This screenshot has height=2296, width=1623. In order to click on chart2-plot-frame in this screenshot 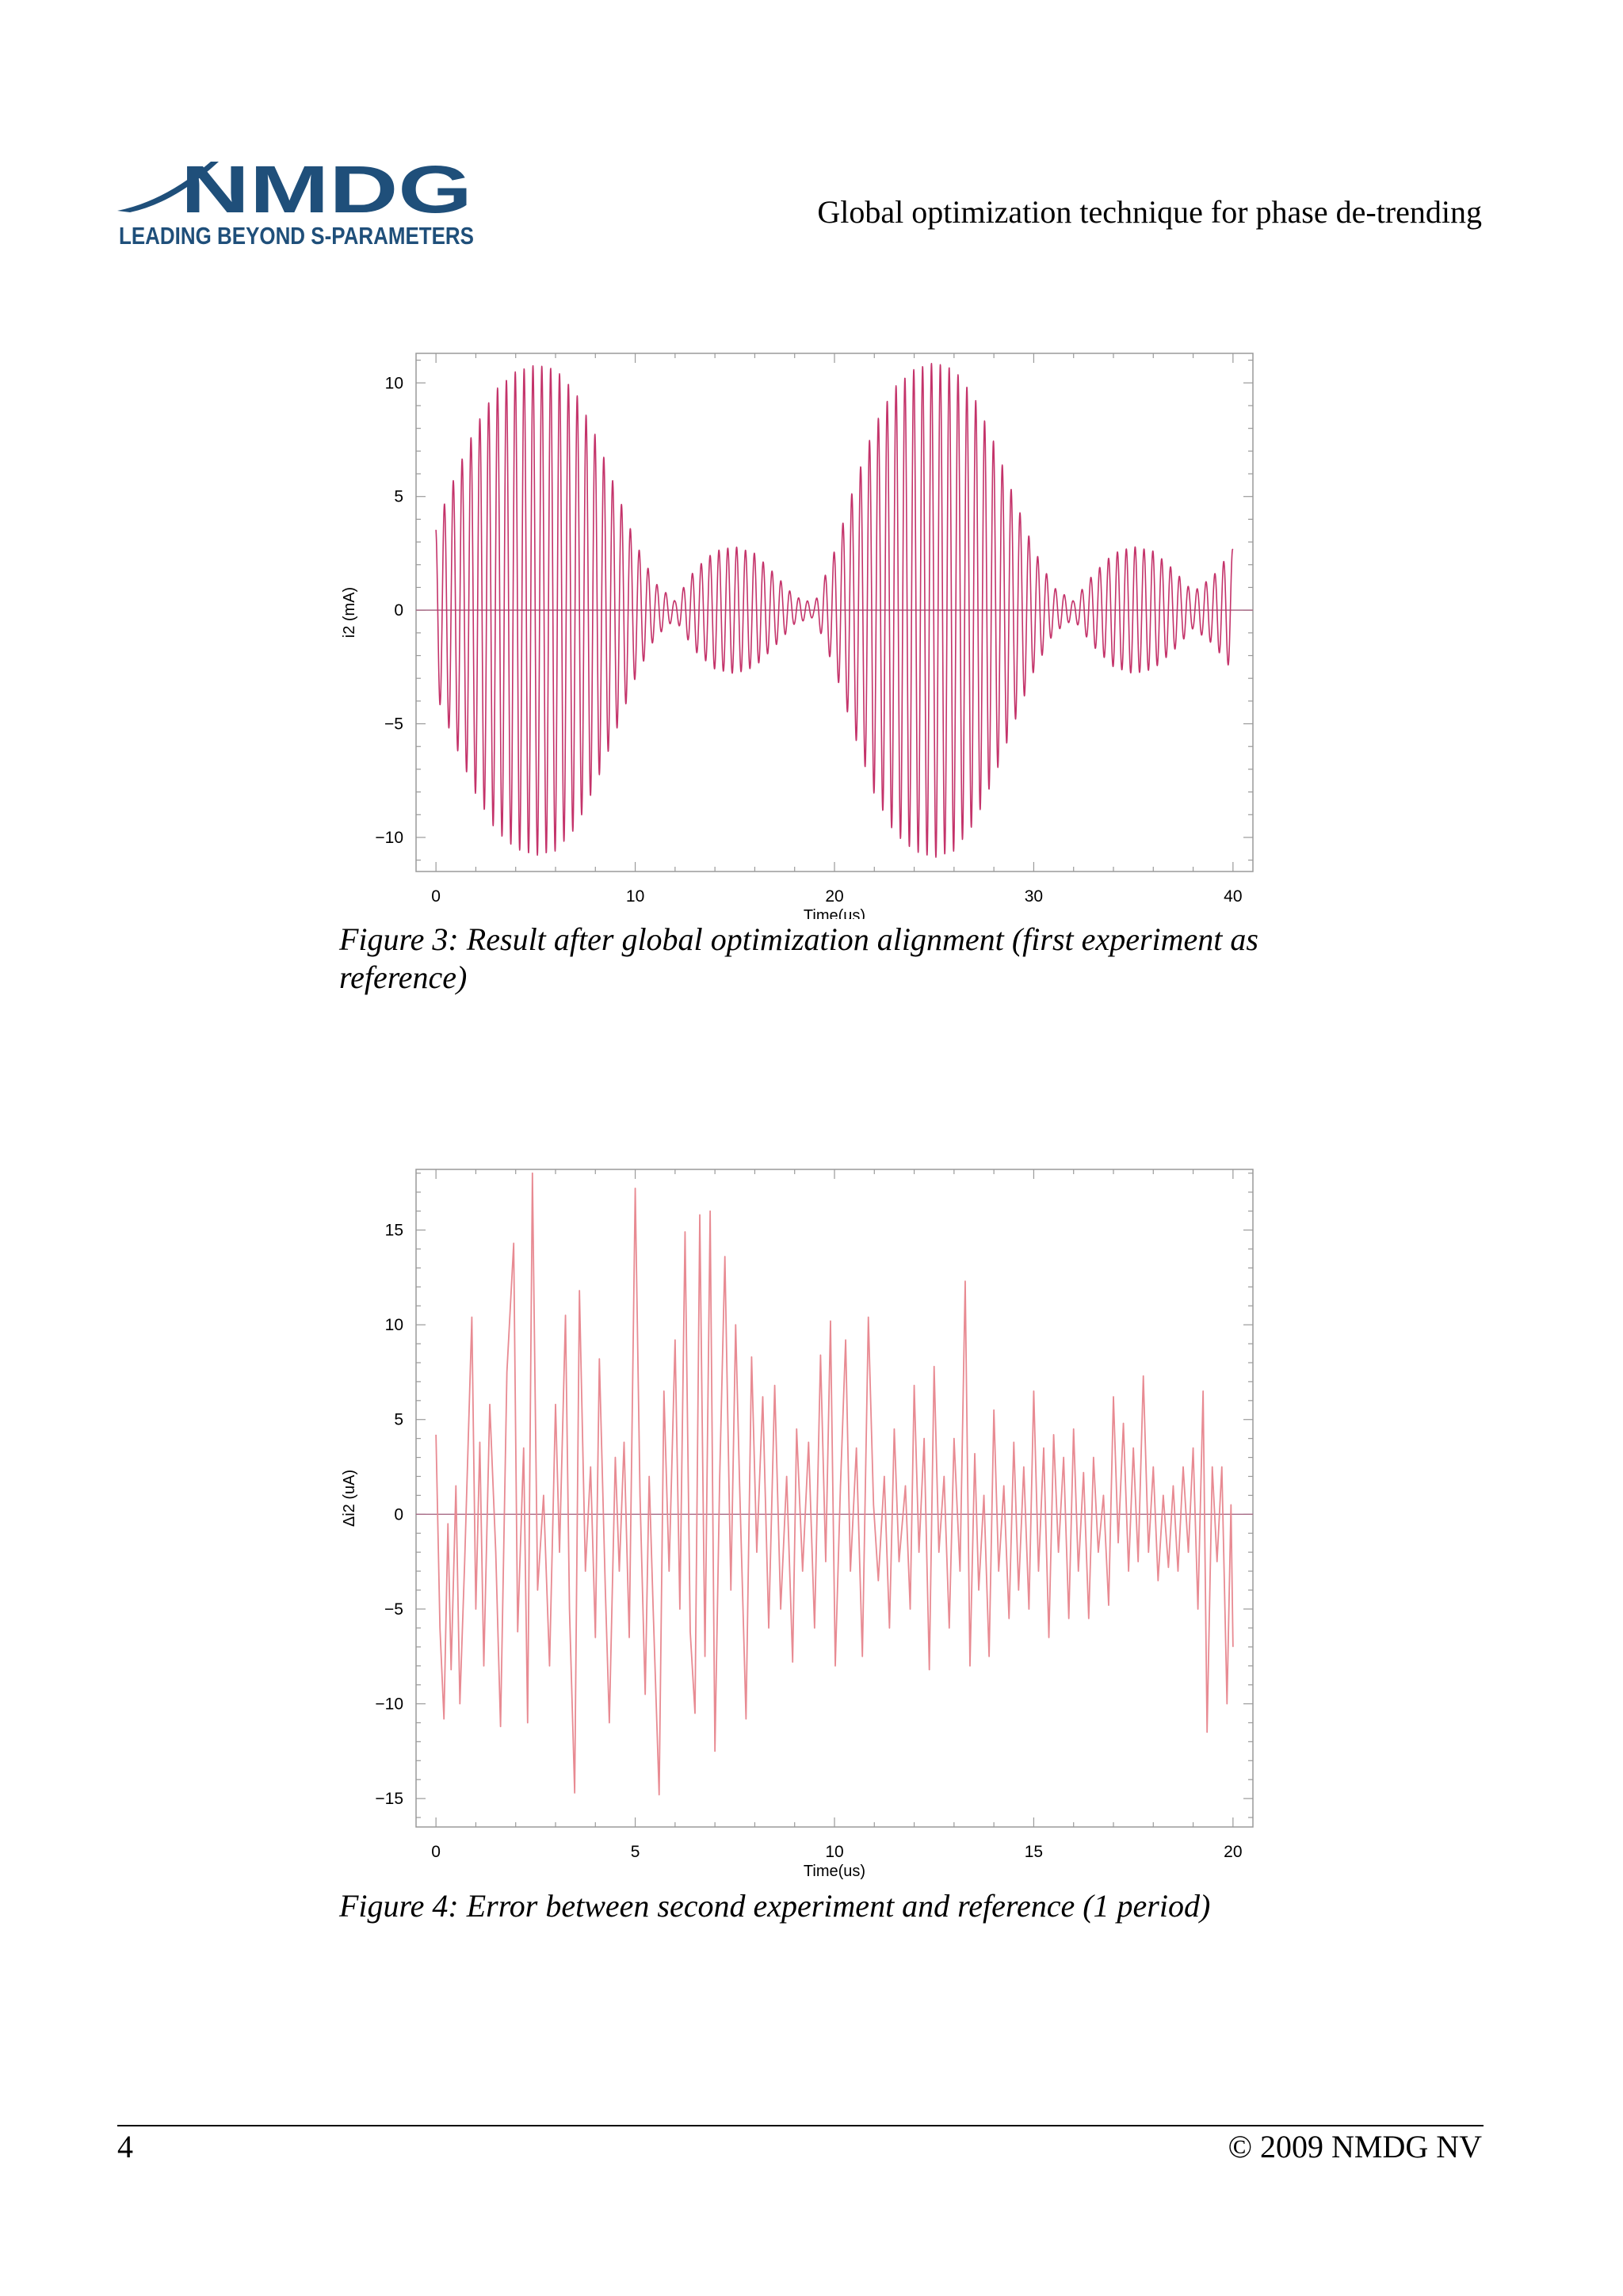, I will do `click(834, 1498)`.